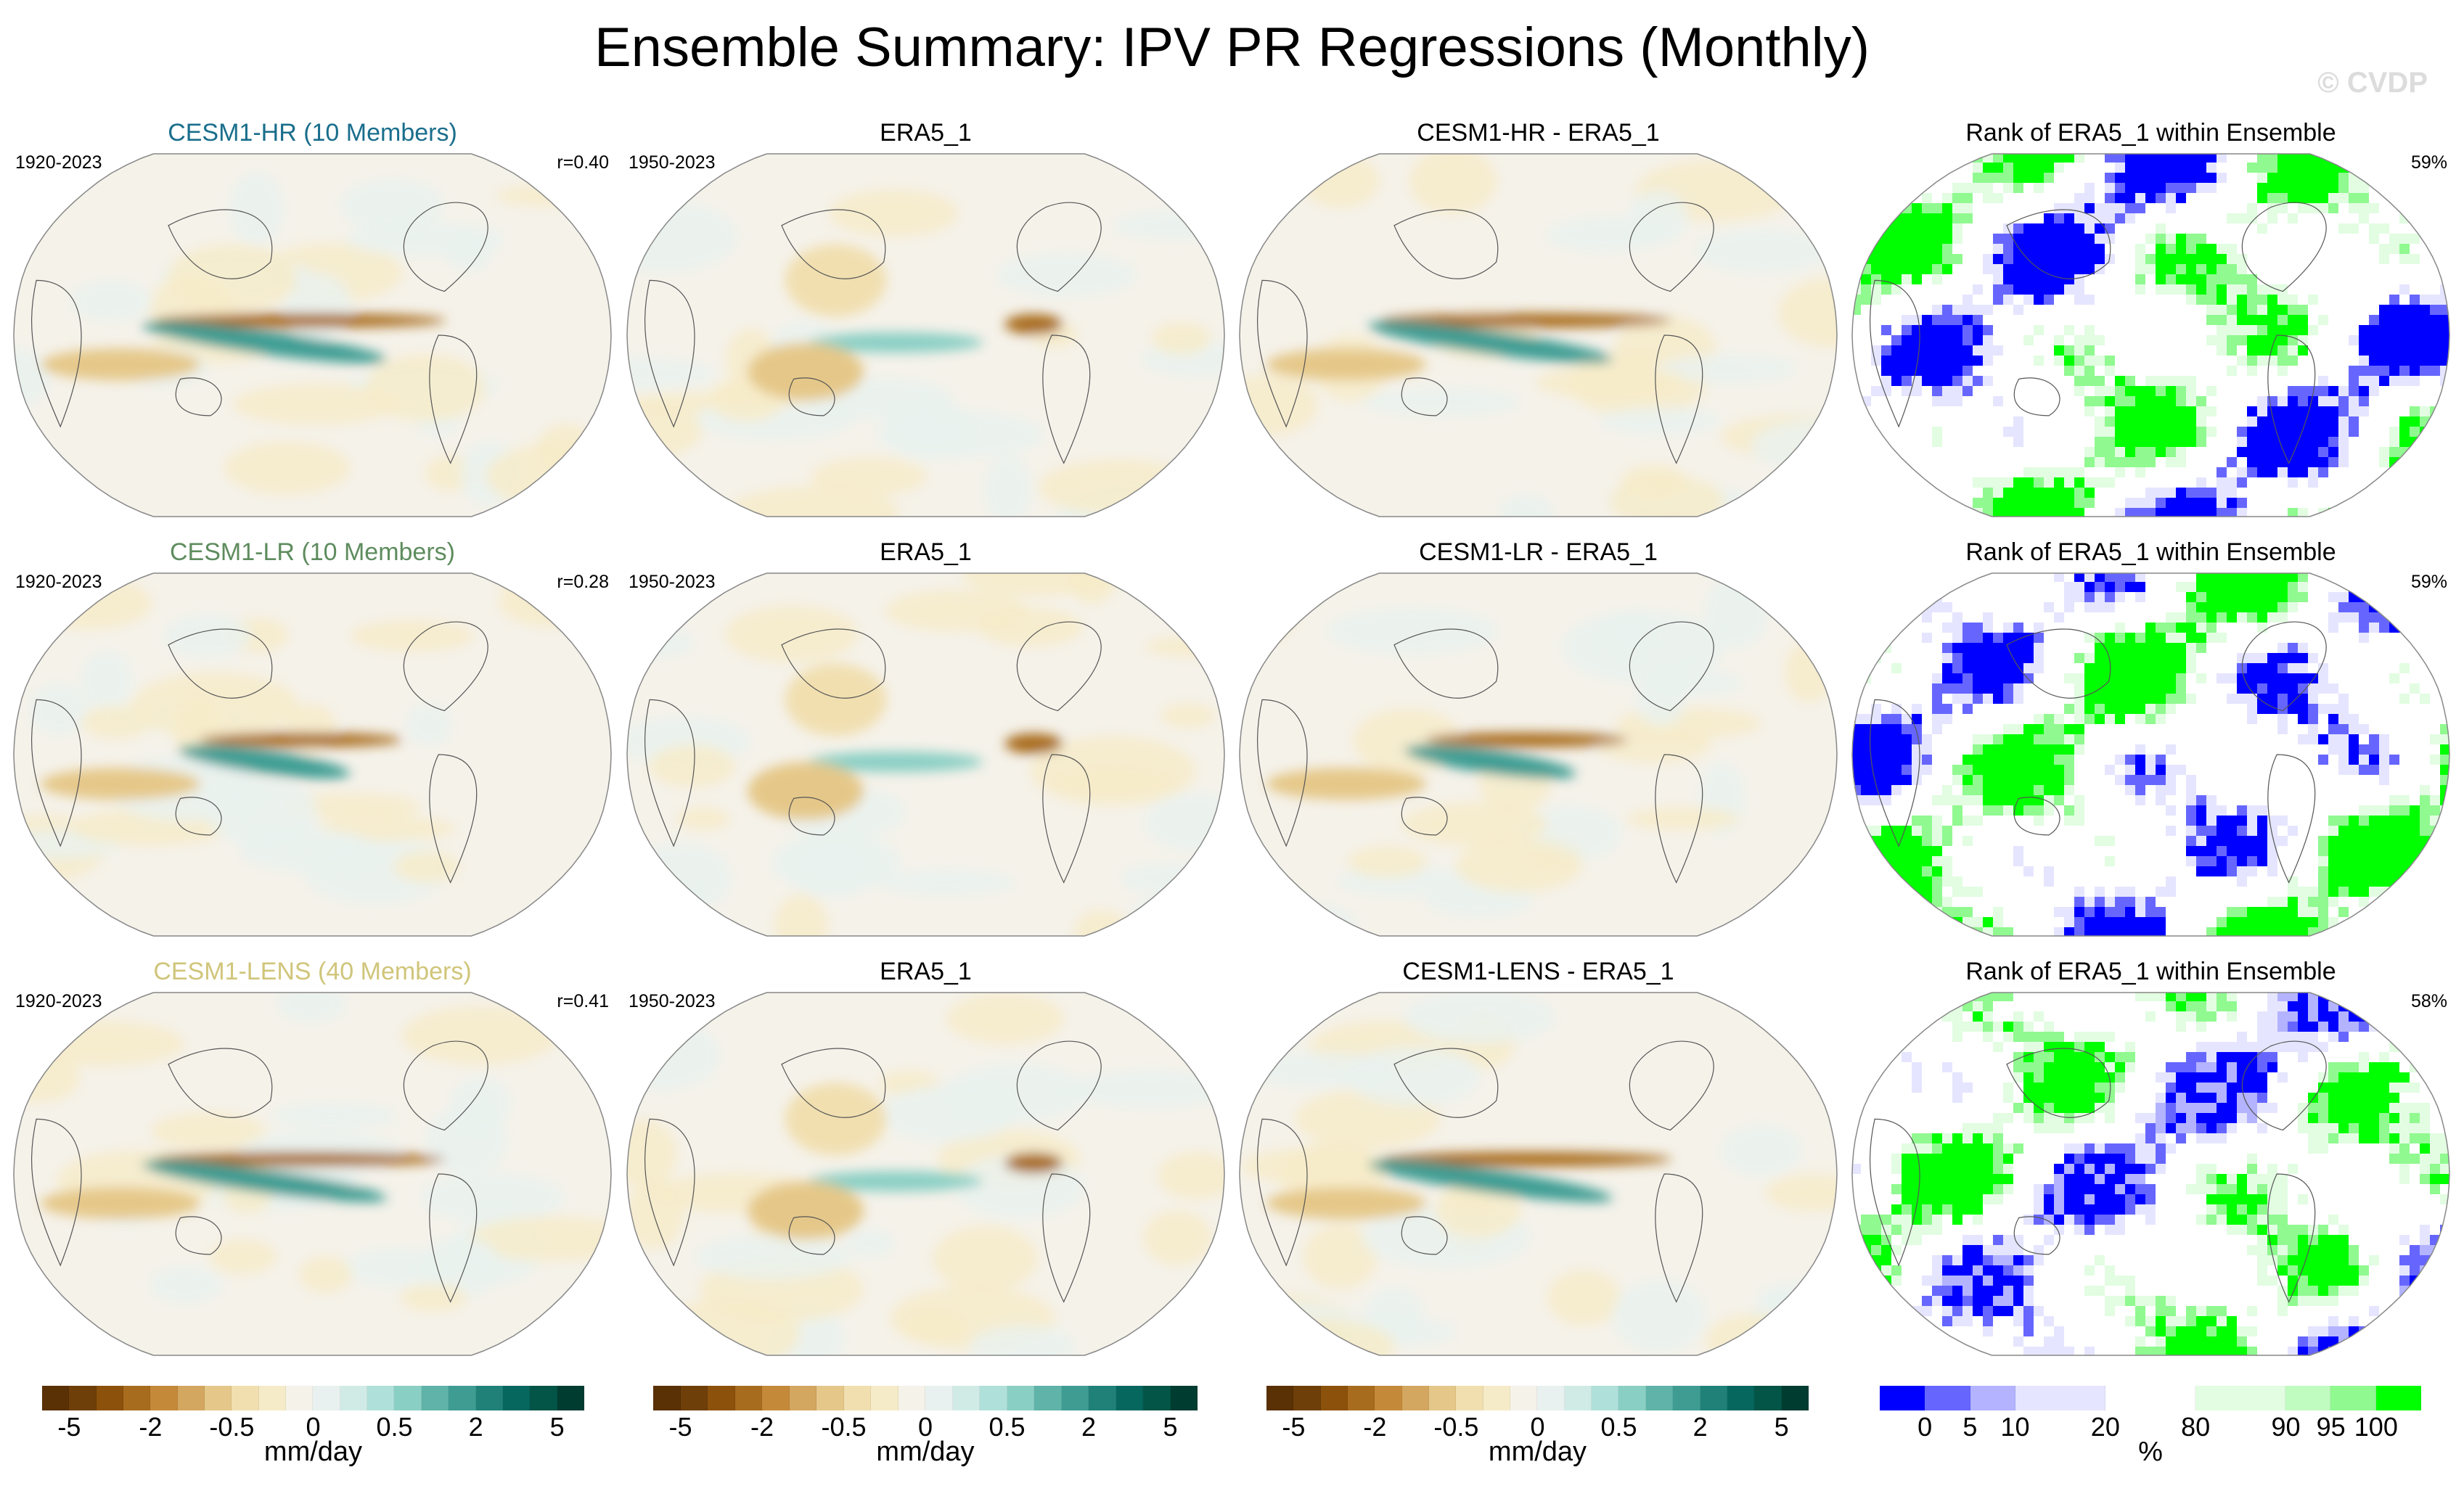 The image size is (2464, 1491). What do you see at coordinates (2058, 1083) in the screenshot?
I see `coastline` at bounding box center [2058, 1083].